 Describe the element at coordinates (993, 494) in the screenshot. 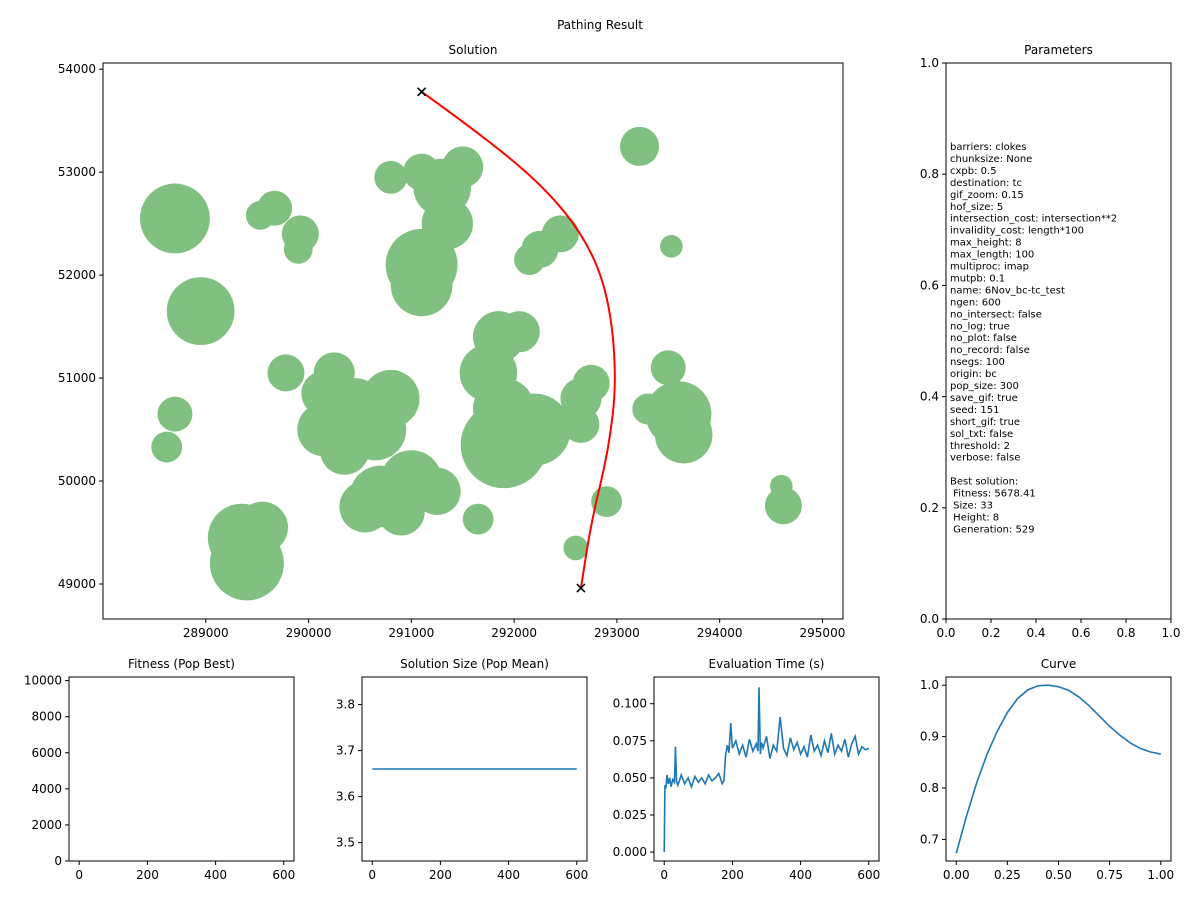

I see `parameter-line: Fitness: 5678.41` at that location.